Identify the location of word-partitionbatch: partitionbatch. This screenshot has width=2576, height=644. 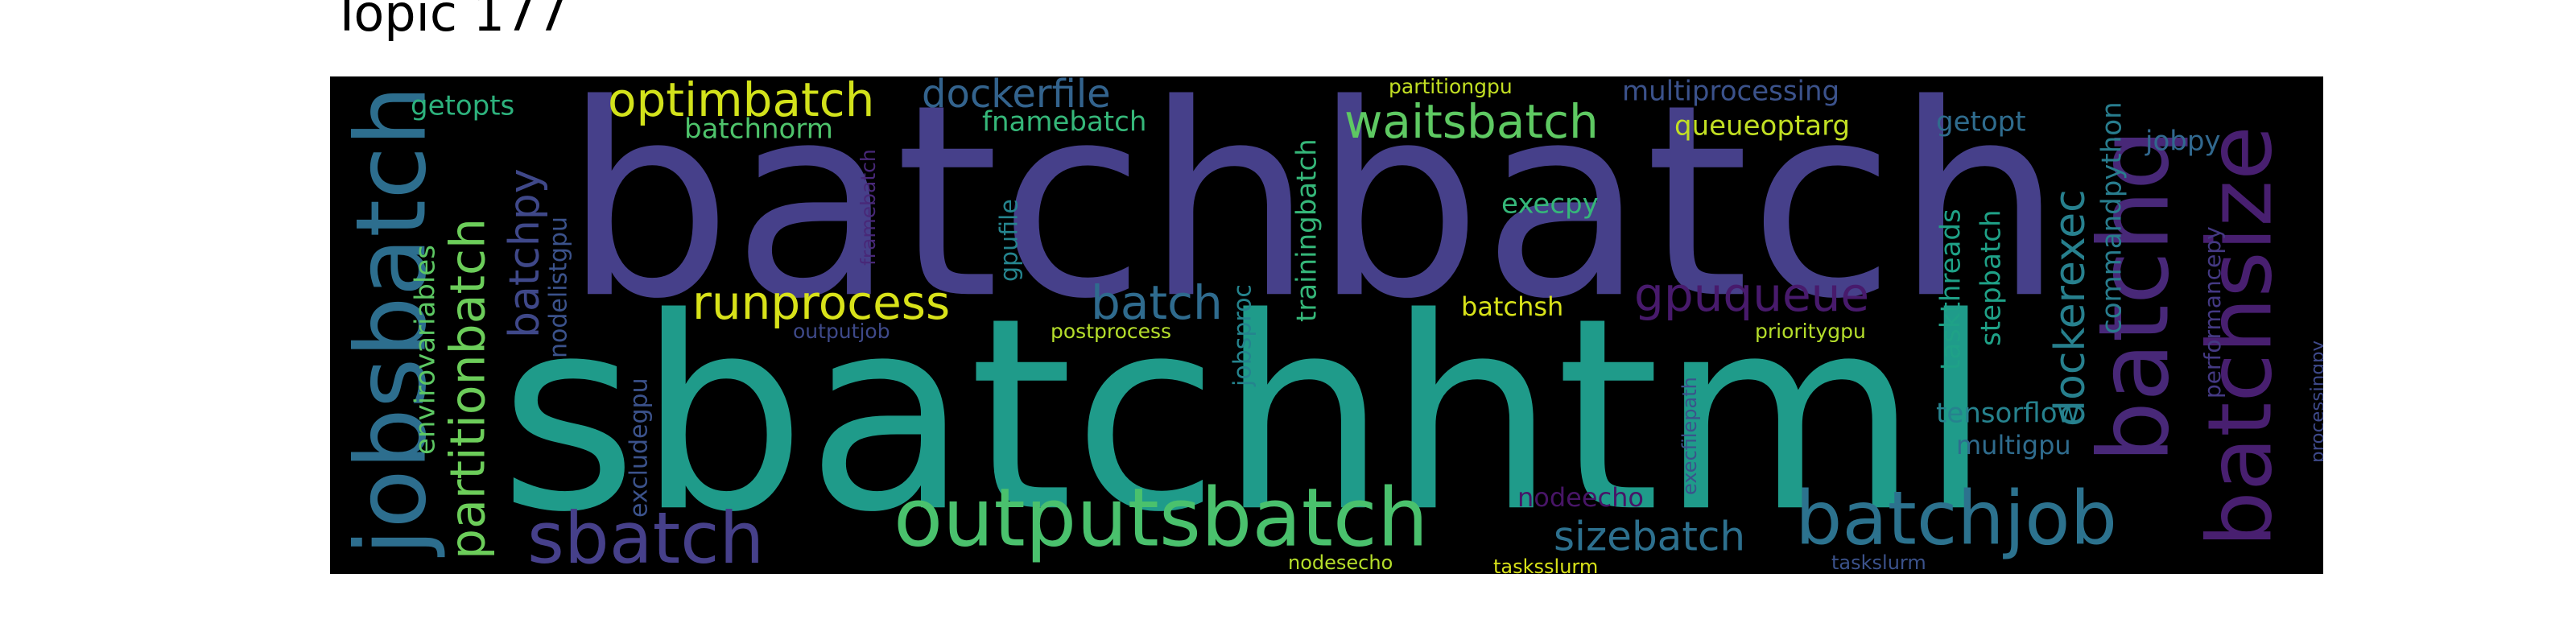
(468, 388).